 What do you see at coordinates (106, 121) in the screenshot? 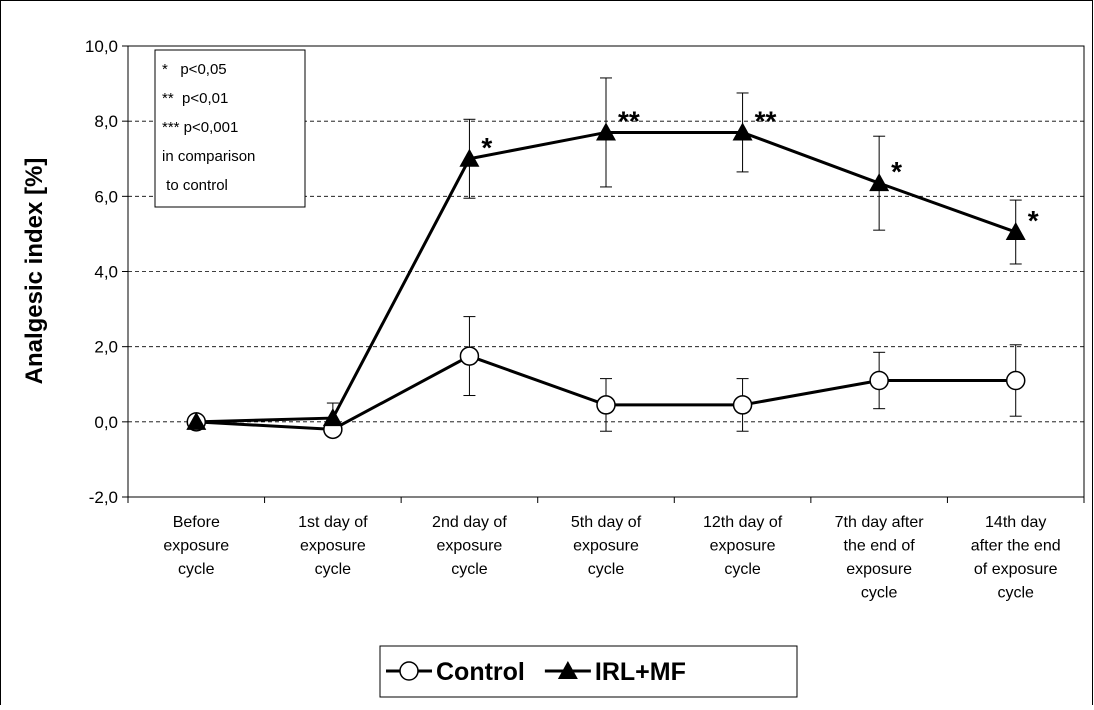
I see `y-tick-label: 8,0` at bounding box center [106, 121].